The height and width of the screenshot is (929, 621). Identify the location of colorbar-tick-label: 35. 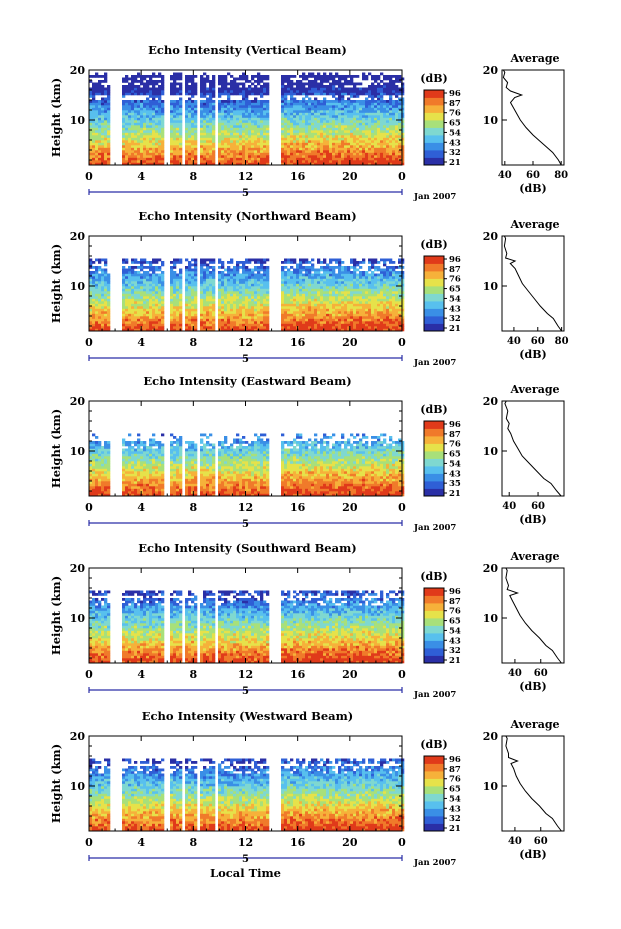
(455, 484).